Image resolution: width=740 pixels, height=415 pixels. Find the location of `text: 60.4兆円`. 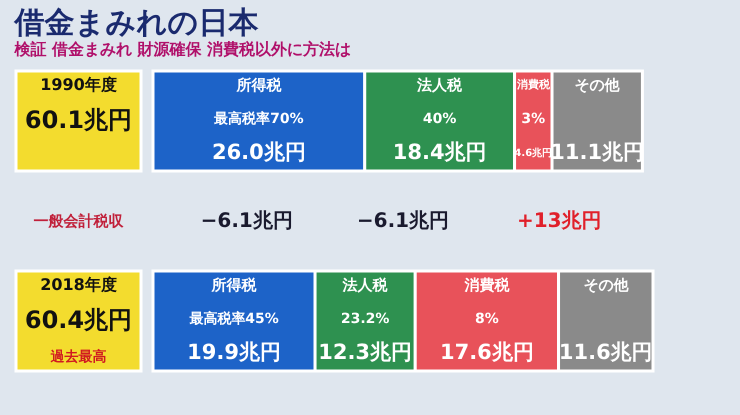

text: 60.4兆円 is located at coordinates (78, 320).